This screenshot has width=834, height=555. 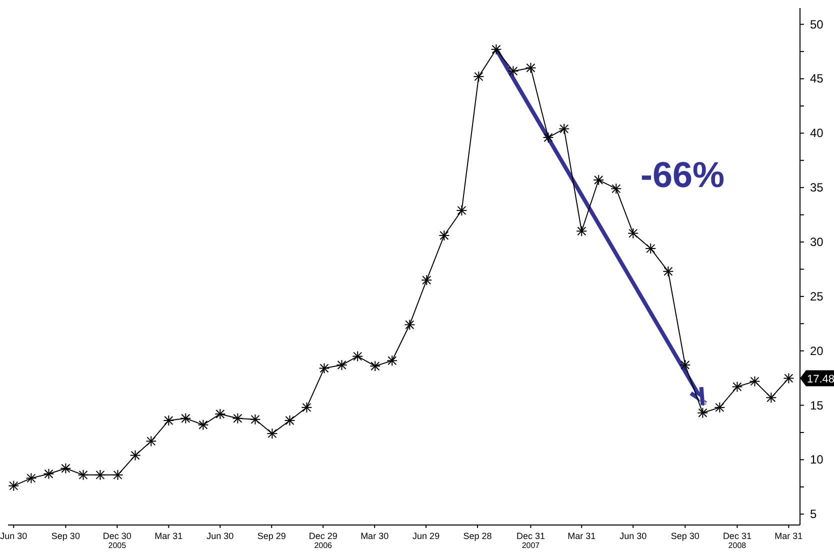 What do you see at coordinates (117, 545) in the screenshot?
I see `text: 2005` at bounding box center [117, 545].